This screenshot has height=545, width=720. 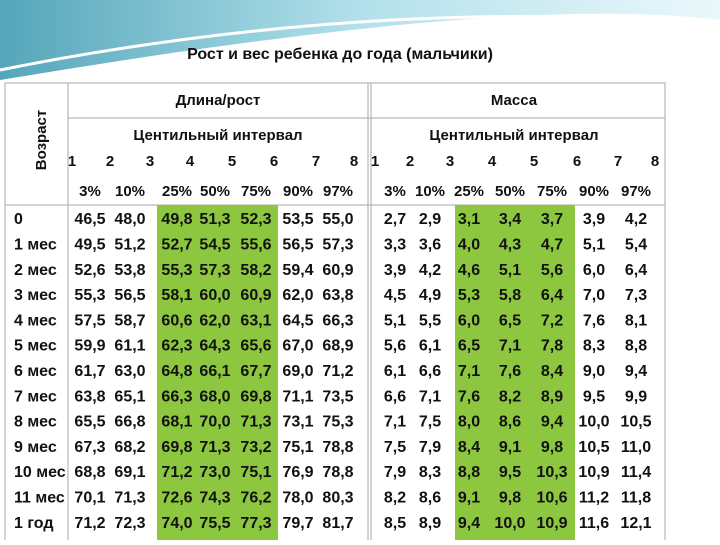 What do you see at coordinates (337, 346) in the screenshot?
I see `cell-value: 68,9` at bounding box center [337, 346].